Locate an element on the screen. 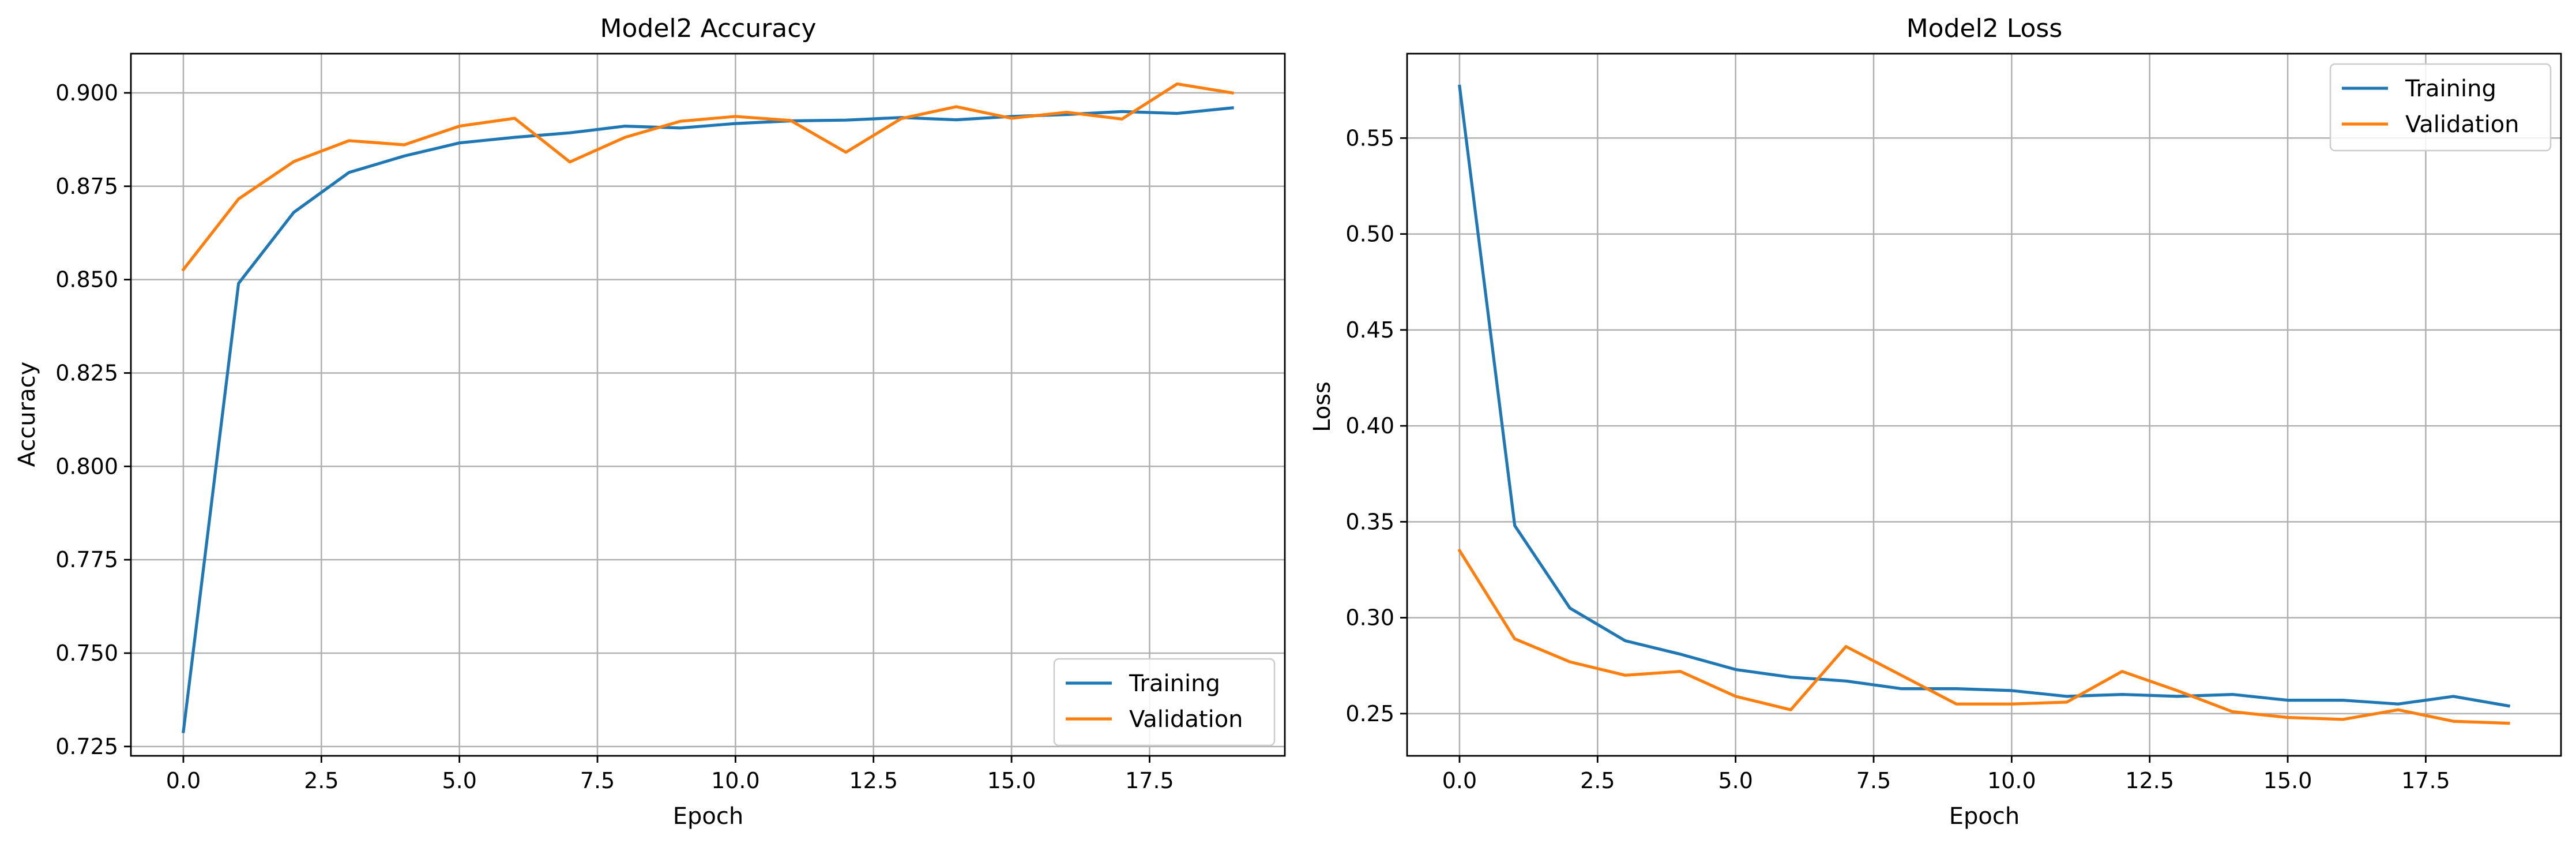 The height and width of the screenshot is (847, 2576). y-axis-label: Loss is located at coordinates (1322, 407).